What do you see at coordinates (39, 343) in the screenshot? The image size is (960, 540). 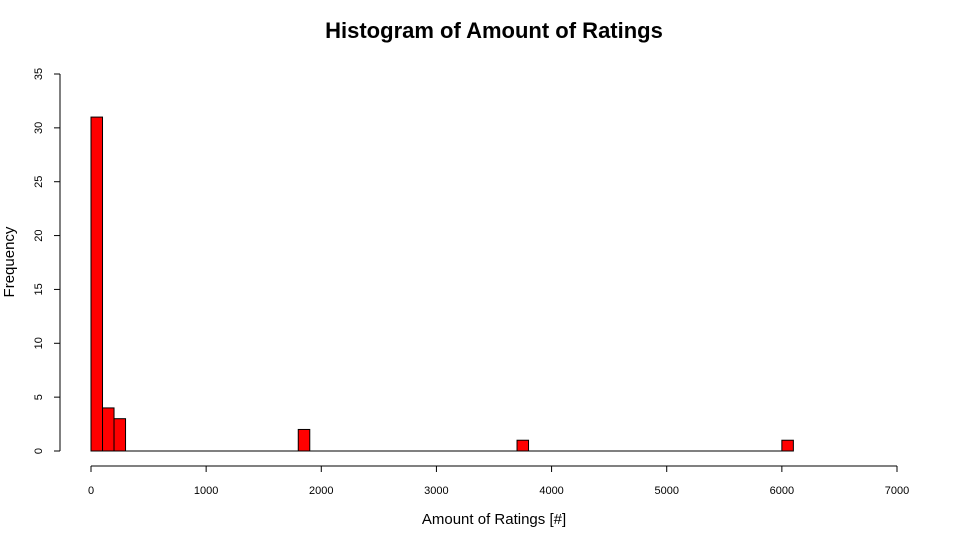 I see `y-tick-label: 10` at bounding box center [39, 343].